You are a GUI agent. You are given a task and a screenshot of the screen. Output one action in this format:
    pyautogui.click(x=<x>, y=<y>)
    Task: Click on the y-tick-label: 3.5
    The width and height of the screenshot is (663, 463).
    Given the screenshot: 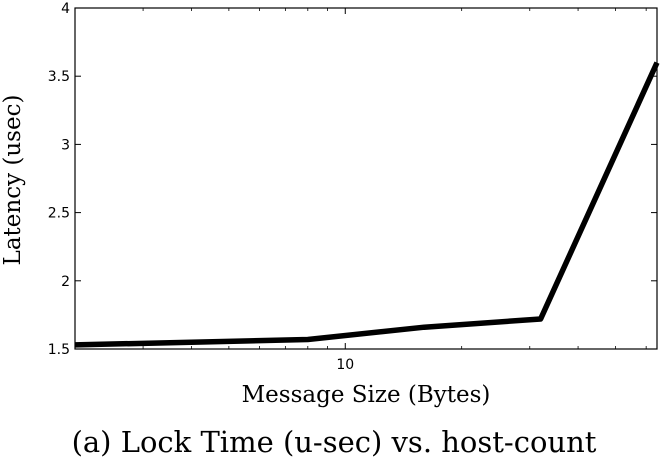 What is the action you would take?
    pyautogui.click(x=59, y=77)
    